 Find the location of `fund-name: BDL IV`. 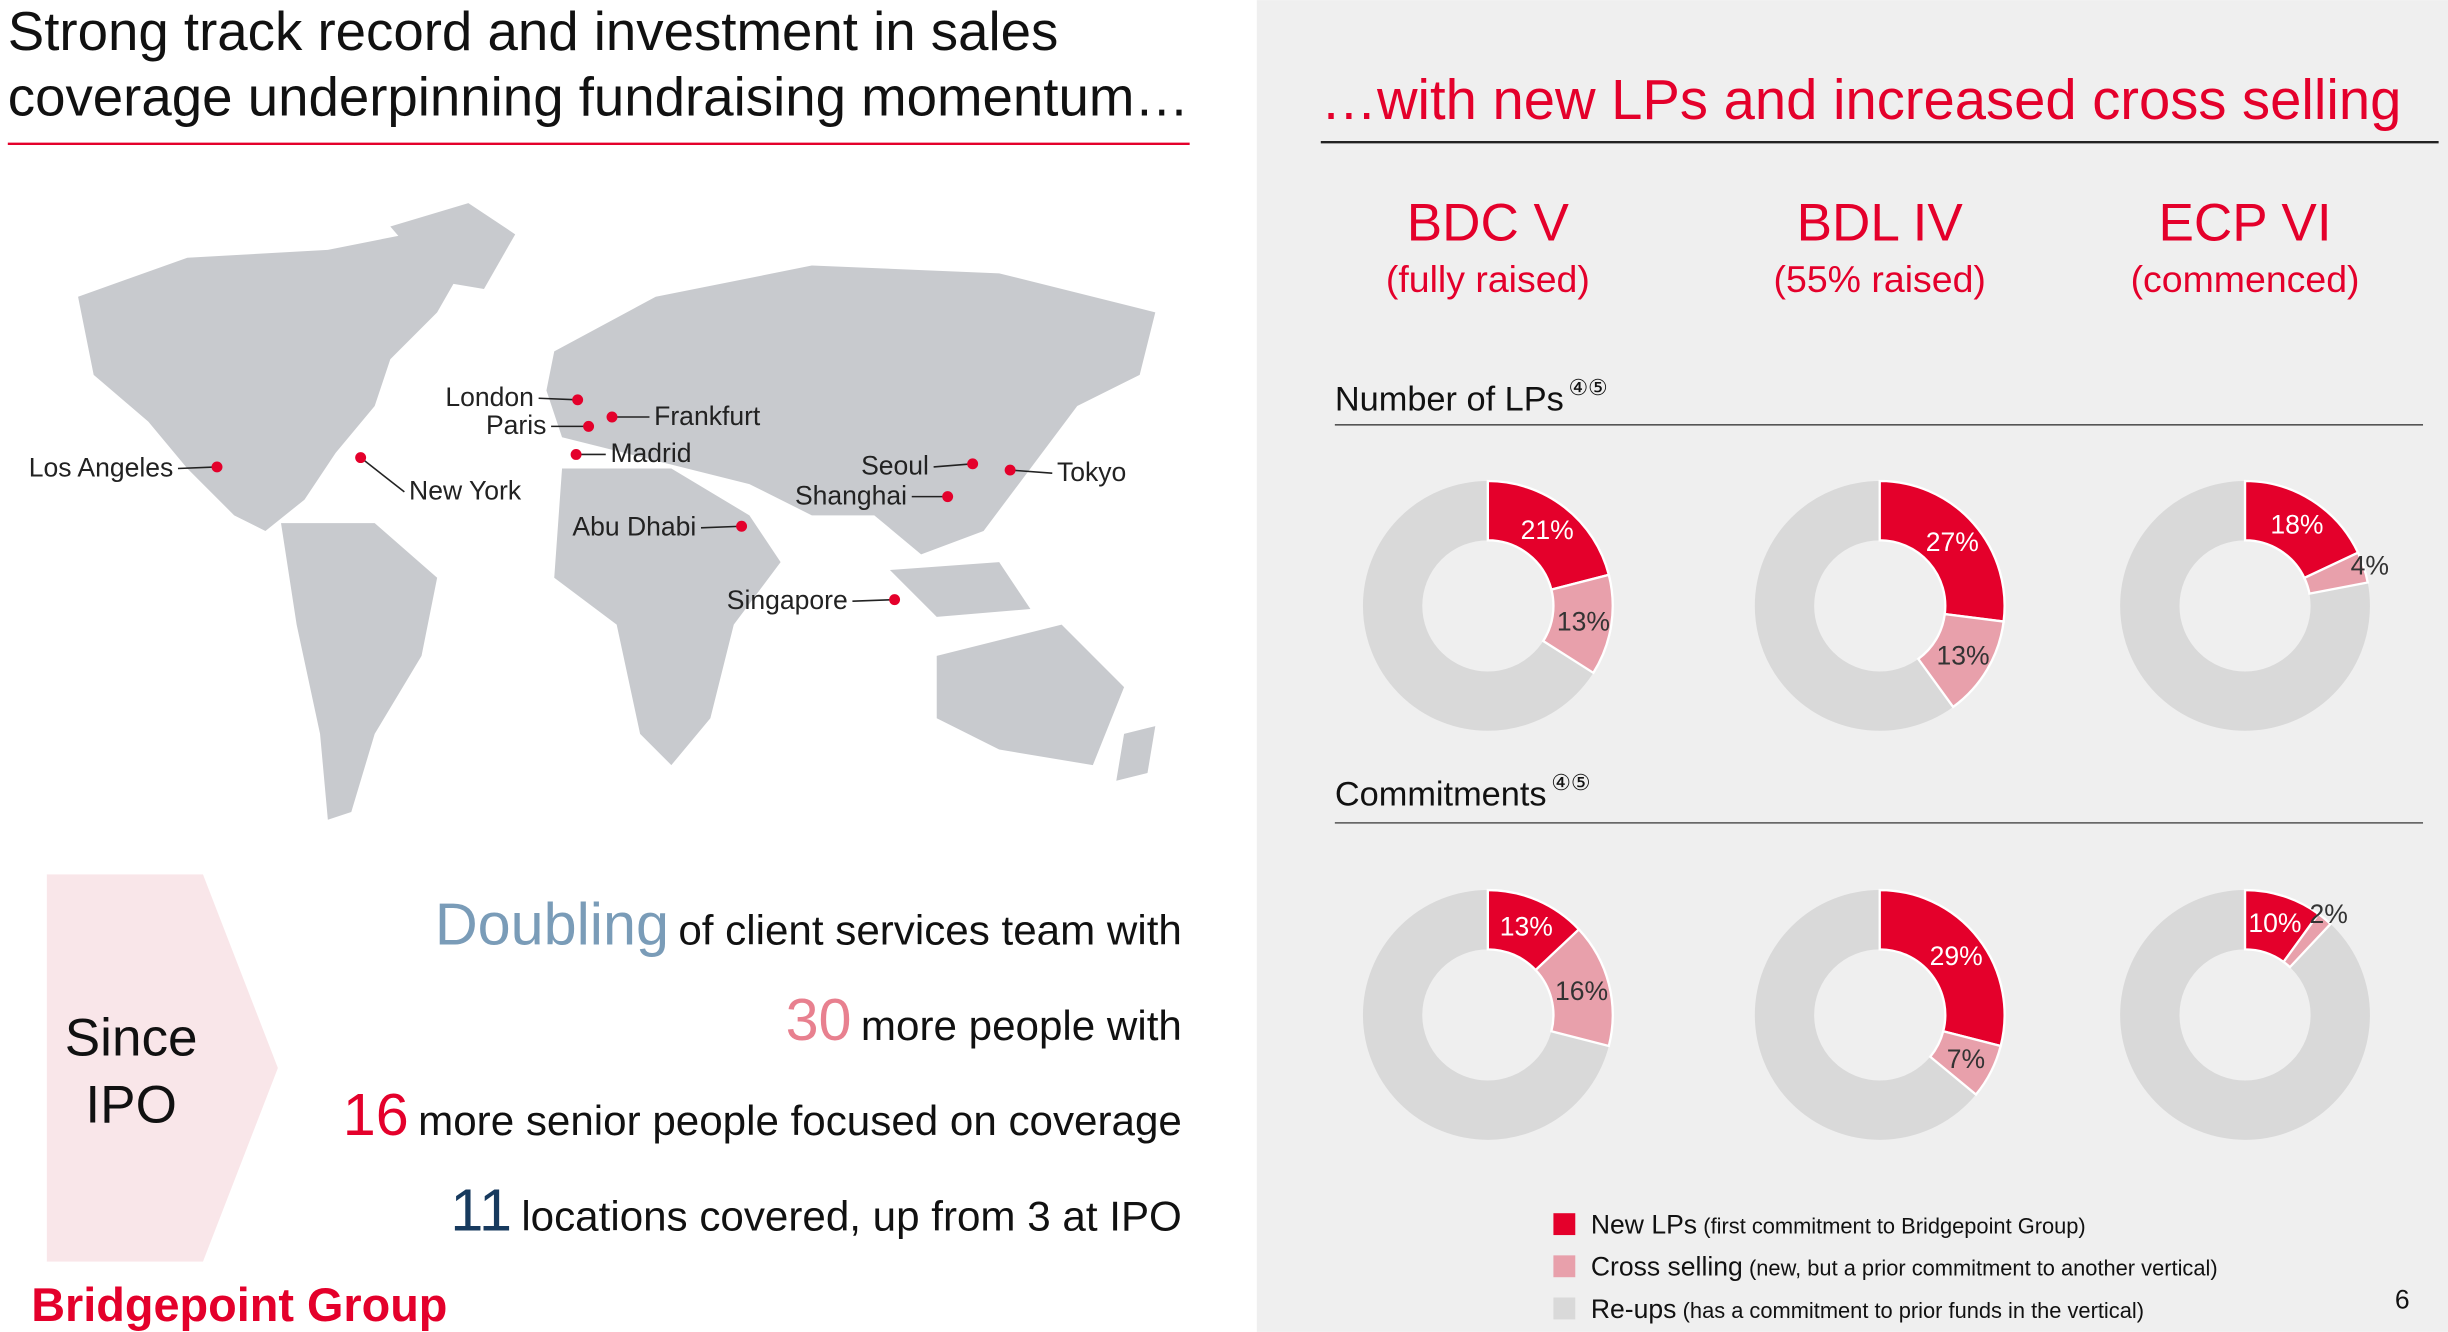

fund-name: BDL IV is located at coordinates (1880, 223).